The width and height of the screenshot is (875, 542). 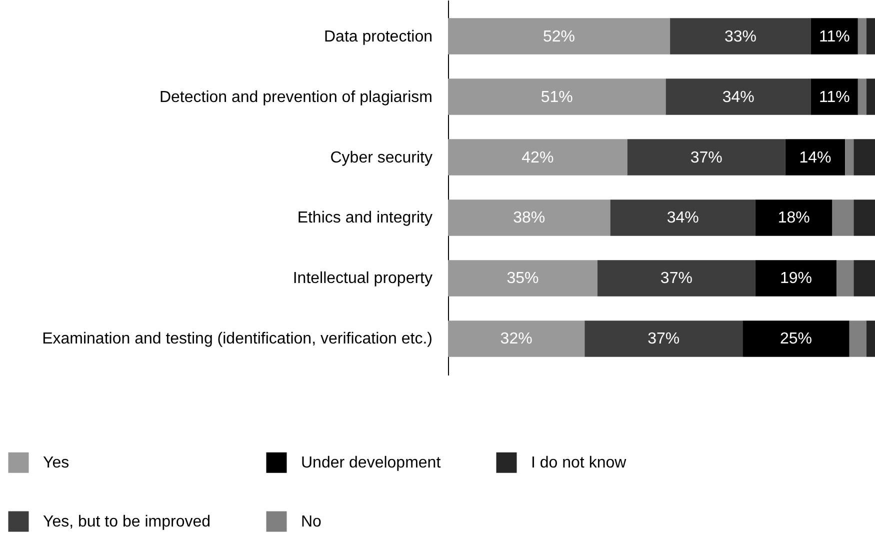 What do you see at coordinates (295, 97) in the screenshot?
I see `y-tick-label: Detection and prevention of plagiarism` at bounding box center [295, 97].